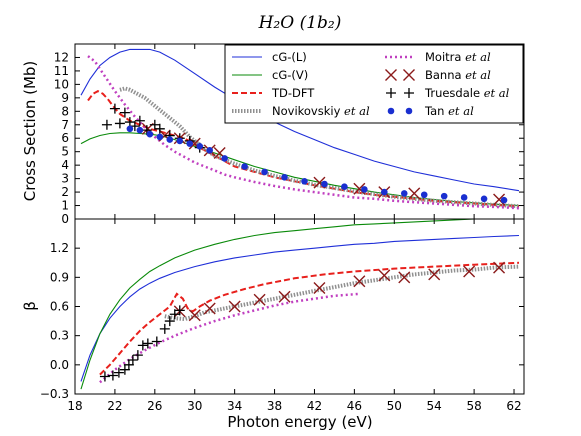 Image resolution: width=581 pixels, height=436 pixels. I want to click on legend-label-moitra-et-al: Moitra et al, so click(458, 57).